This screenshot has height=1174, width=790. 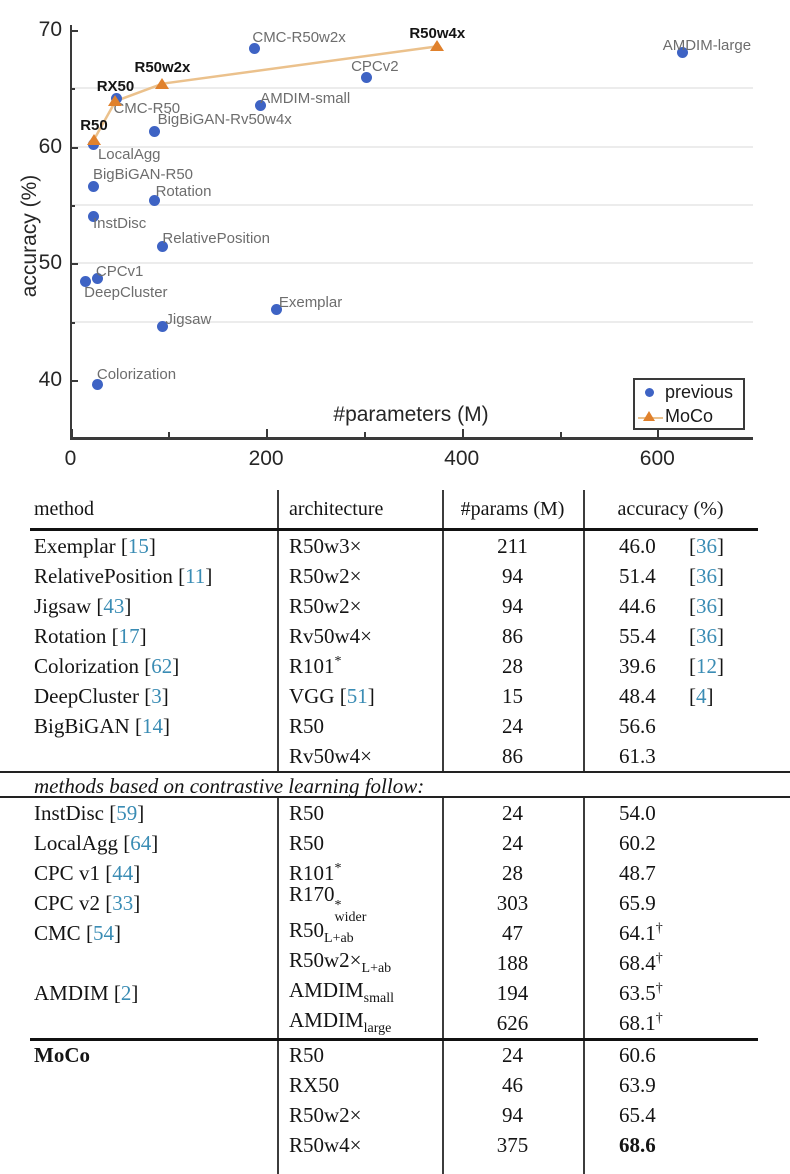 I want to click on params-cell: 188, so click(x=512, y=962).